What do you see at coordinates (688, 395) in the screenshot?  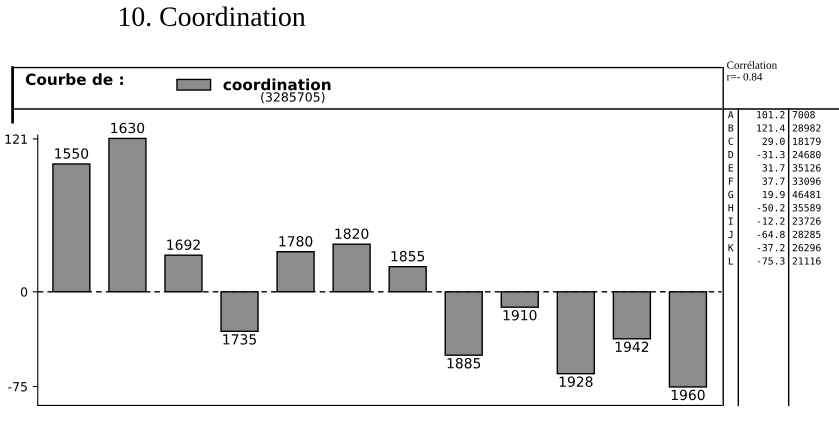 I see `x-tick-label: 1960` at bounding box center [688, 395].